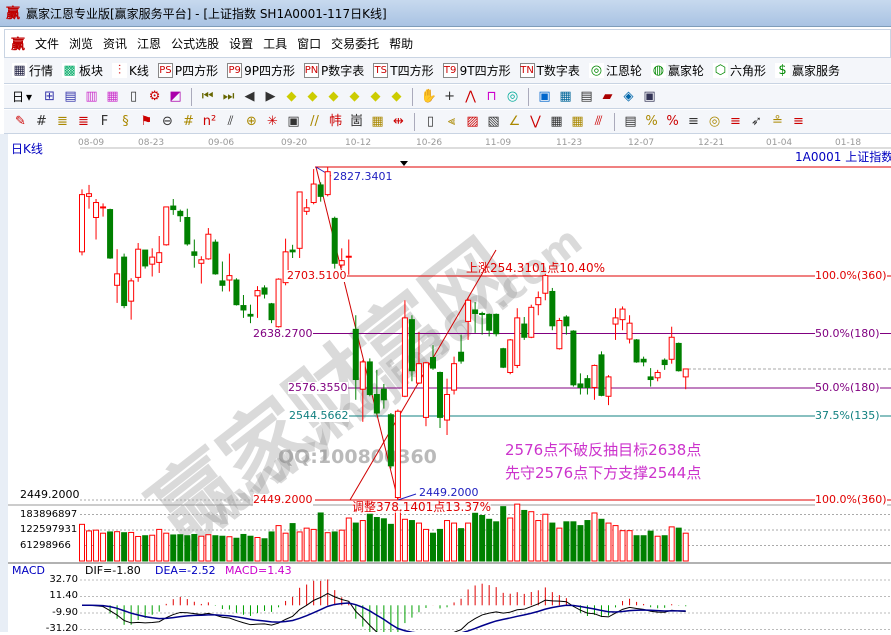 The width and height of the screenshot is (891, 635). Describe the element at coordinates (130, 70) in the screenshot. I see `toolbar-kline-button: ⫶ K线` at that location.